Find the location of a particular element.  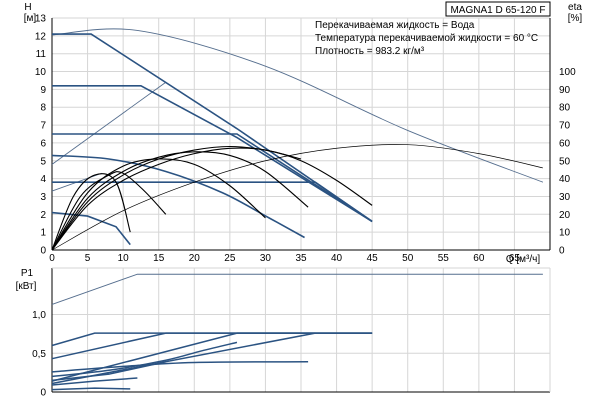

x-tick-label-35: 35 is located at coordinates (301, 258).